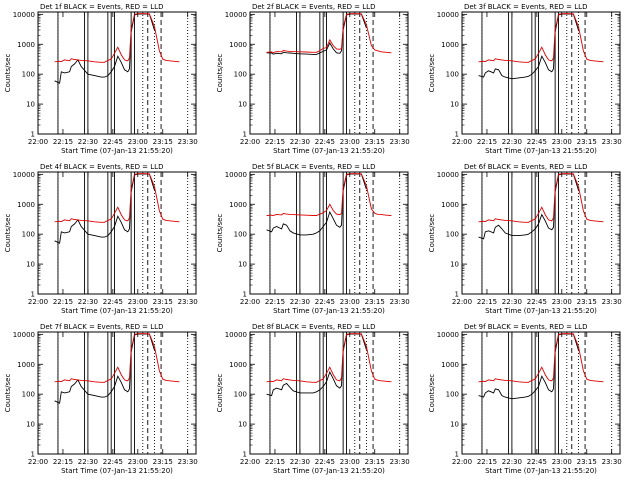  Describe the element at coordinates (313, 7) in the screenshot. I see `panel-title: Det 2f BLACK = Events, RED = LLD` at that location.